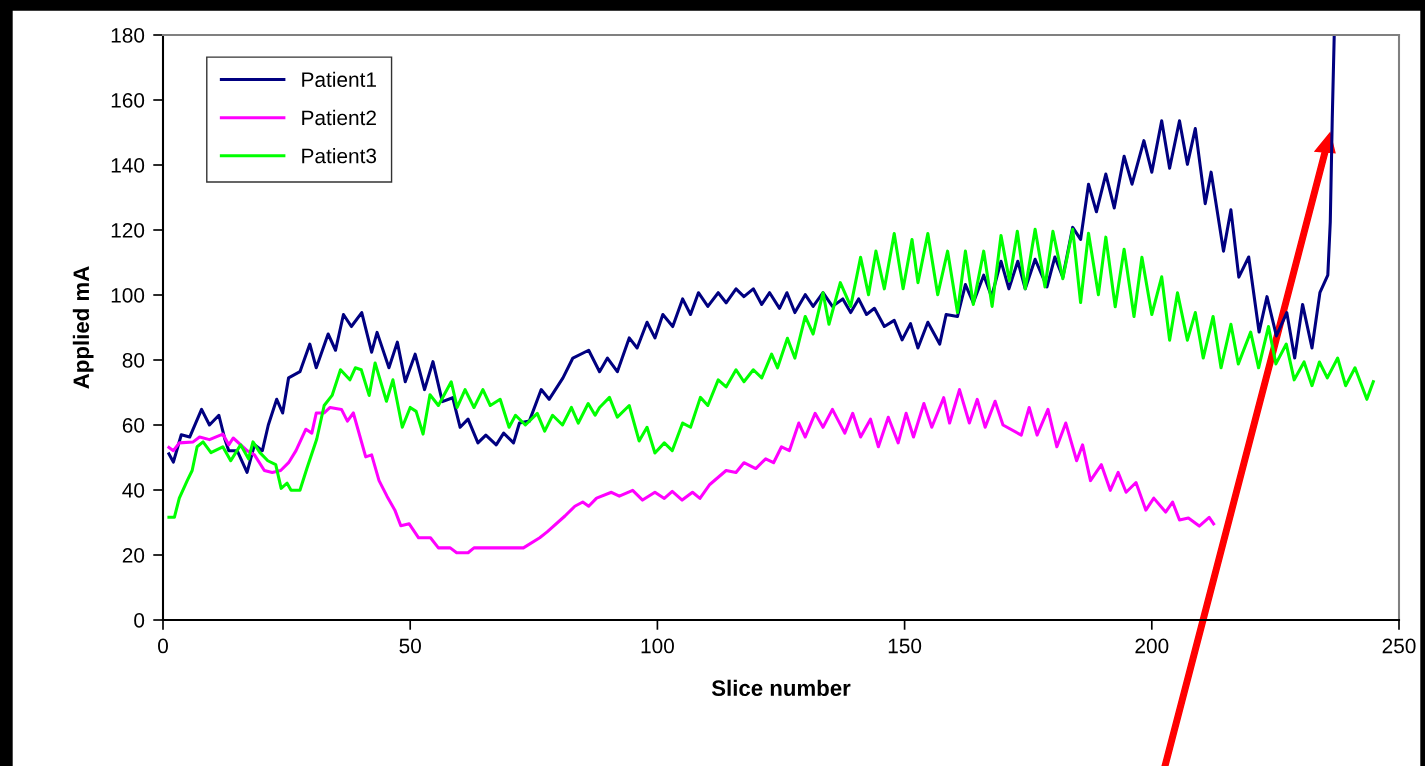  Describe the element at coordinates (128, 295) in the screenshot. I see `y-tick-label: 100` at that location.